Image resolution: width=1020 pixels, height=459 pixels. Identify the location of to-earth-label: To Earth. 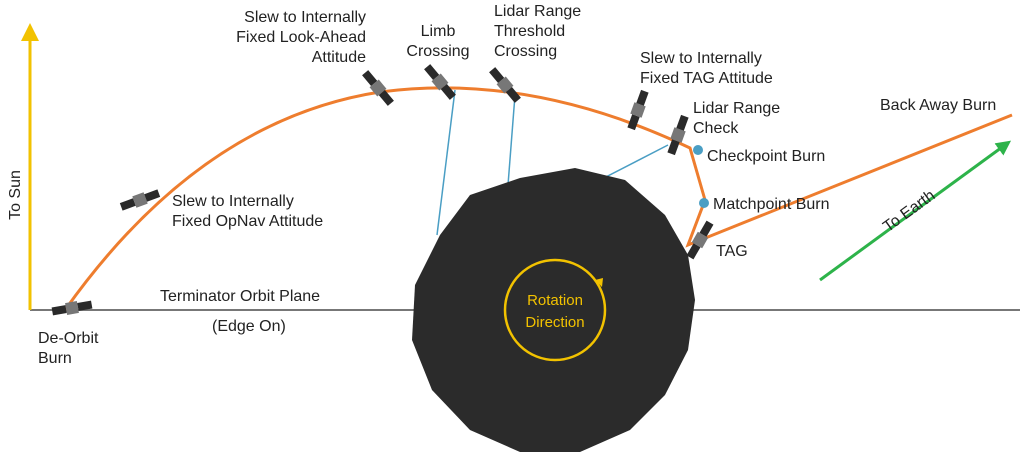
(909, 211).